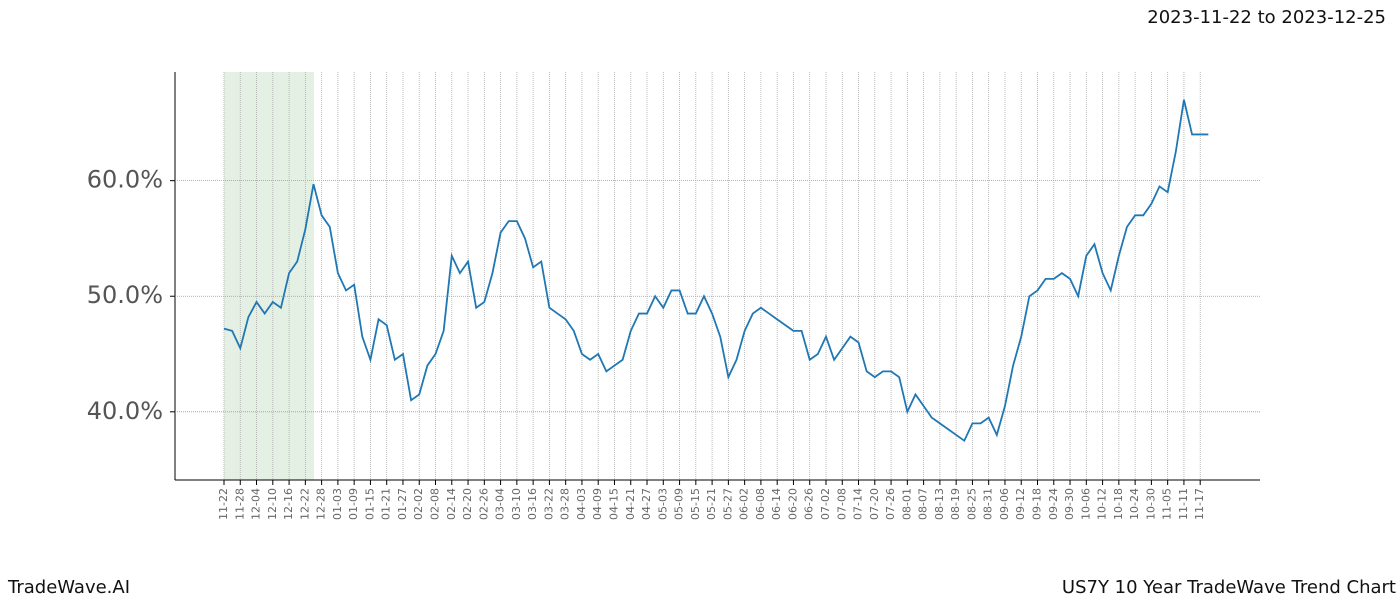  Describe the element at coordinates (125, 411) in the screenshot. I see `y-tick-label: 40.0%` at that location.